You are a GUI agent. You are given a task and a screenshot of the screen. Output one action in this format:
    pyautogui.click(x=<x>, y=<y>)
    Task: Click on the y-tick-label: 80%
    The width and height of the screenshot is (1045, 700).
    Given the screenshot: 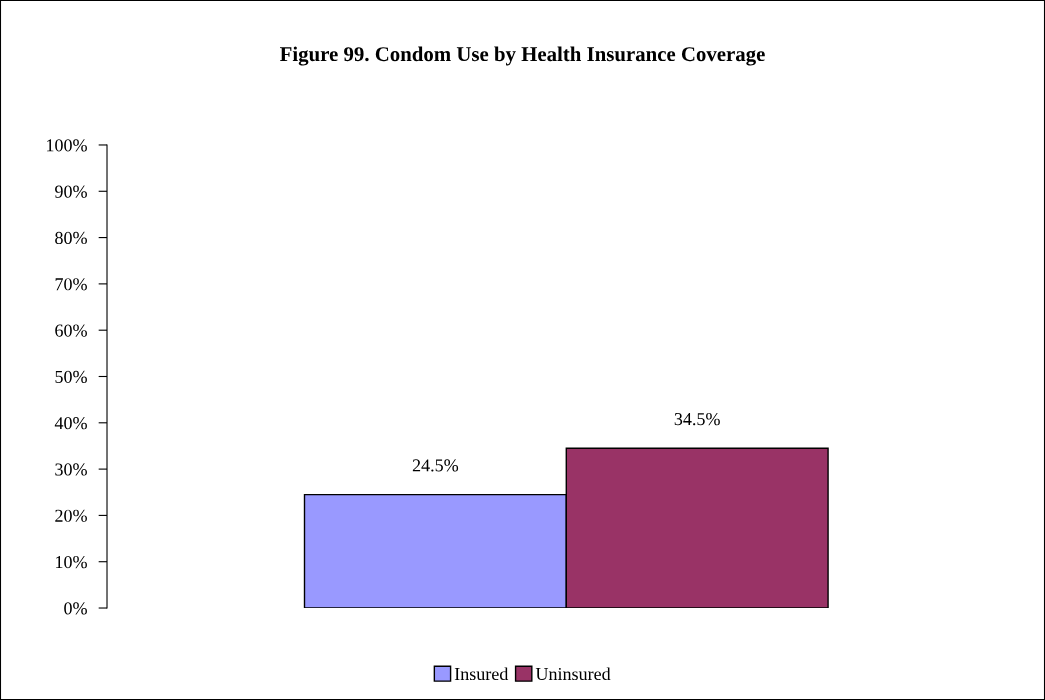 What is the action you would take?
    pyautogui.click(x=71, y=238)
    